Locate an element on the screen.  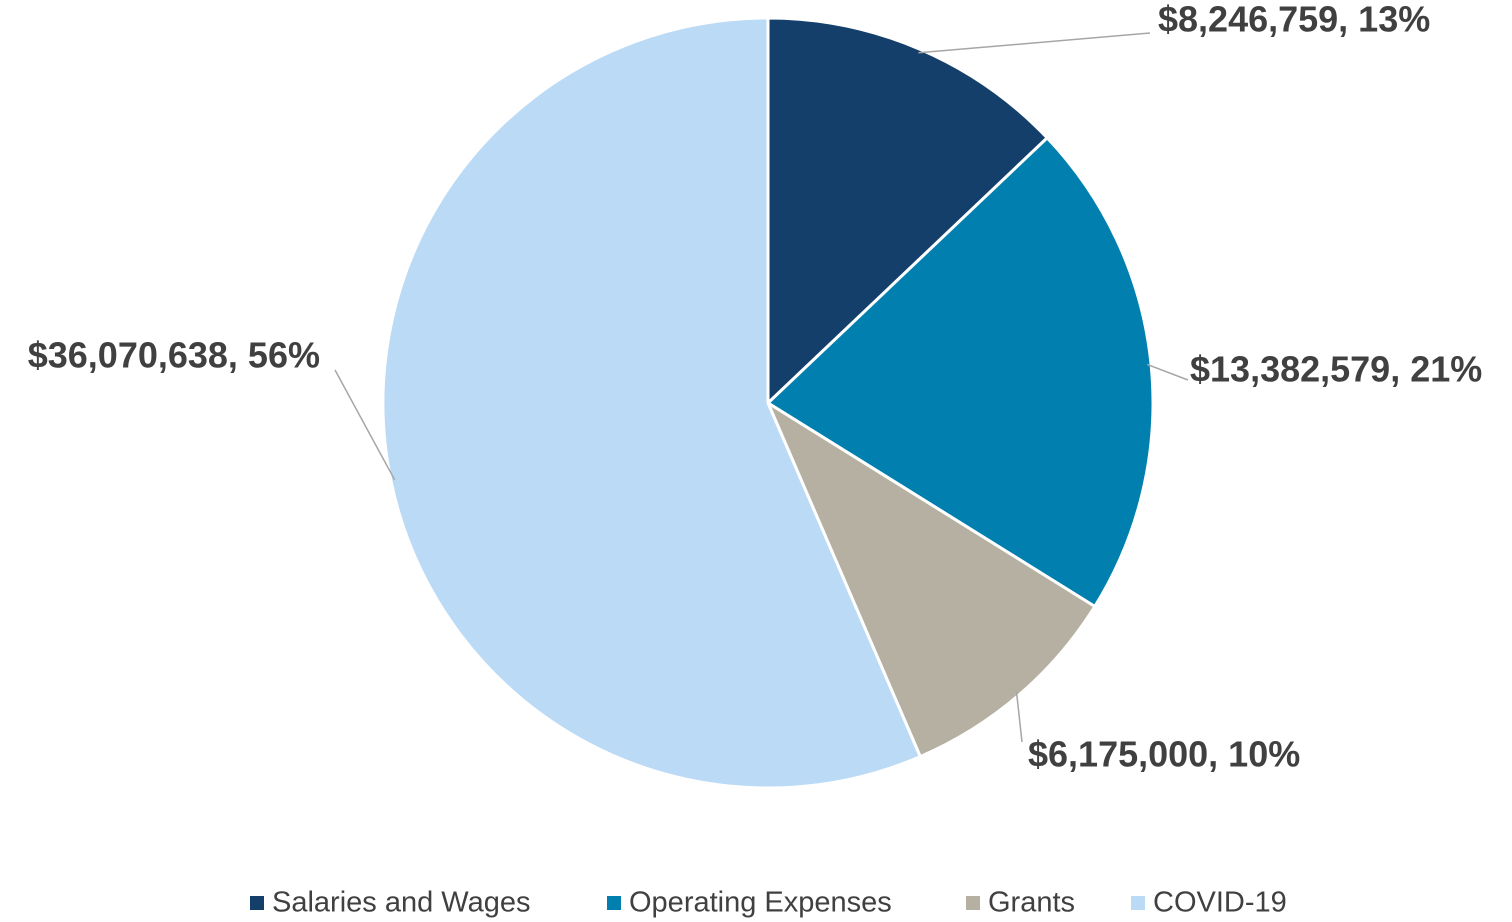
value-label: $36,070,638, 56% is located at coordinates (174, 355).